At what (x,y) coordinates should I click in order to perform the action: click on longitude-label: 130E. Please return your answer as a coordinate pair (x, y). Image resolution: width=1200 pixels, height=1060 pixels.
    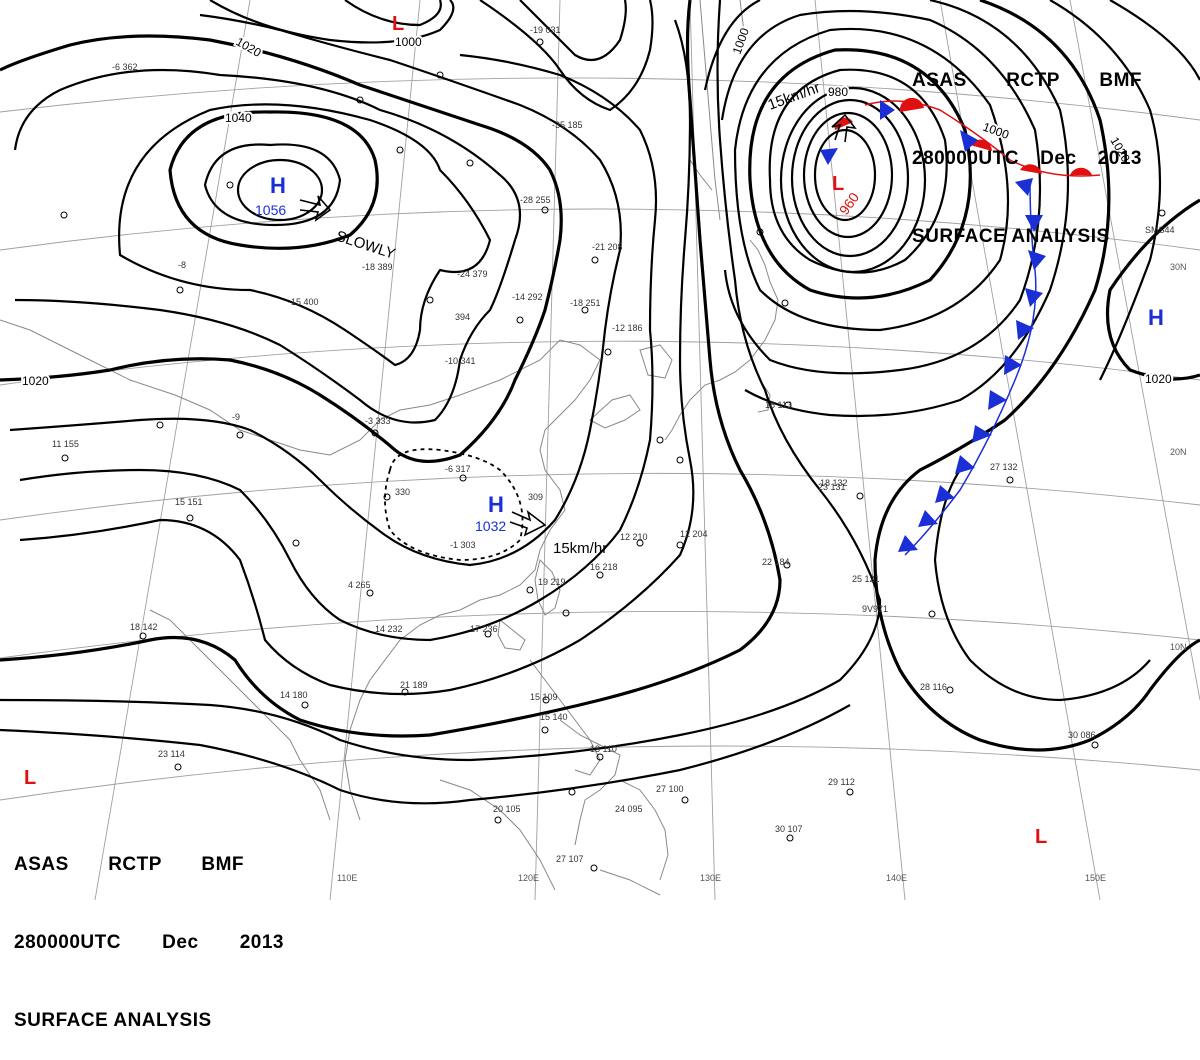
    Looking at the image, I should click on (710, 878).